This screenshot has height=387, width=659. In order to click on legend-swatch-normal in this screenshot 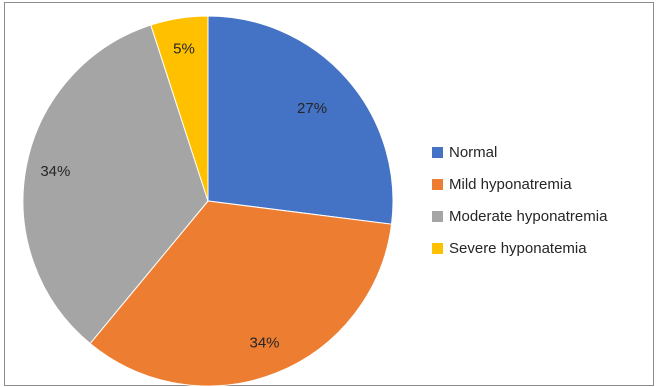, I will do `click(437, 152)`.